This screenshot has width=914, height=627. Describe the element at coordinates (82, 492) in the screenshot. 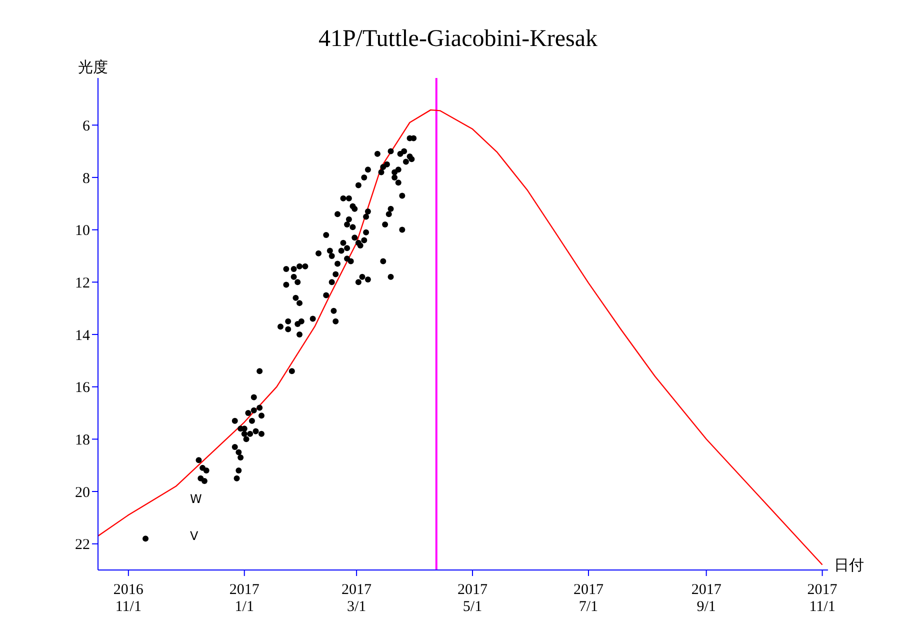

I see `y-tick-label: 20` at that location.